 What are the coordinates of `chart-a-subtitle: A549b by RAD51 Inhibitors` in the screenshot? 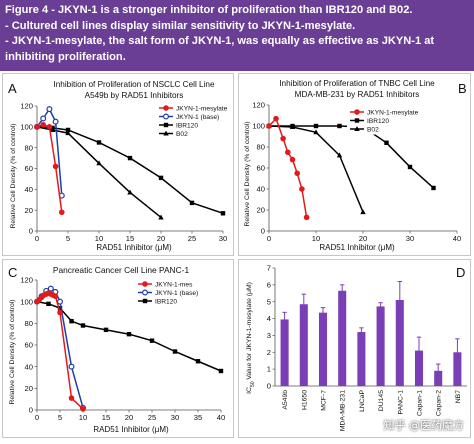 It's located at (134, 95).